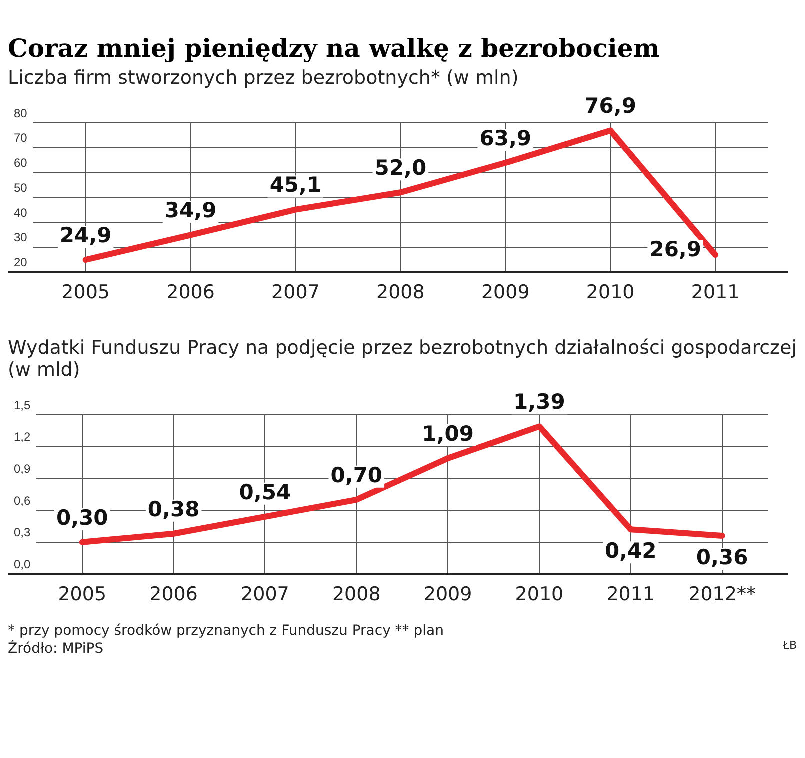 This screenshot has width=805, height=758. I want to click on data-label: 52,0, so click(400, 168).